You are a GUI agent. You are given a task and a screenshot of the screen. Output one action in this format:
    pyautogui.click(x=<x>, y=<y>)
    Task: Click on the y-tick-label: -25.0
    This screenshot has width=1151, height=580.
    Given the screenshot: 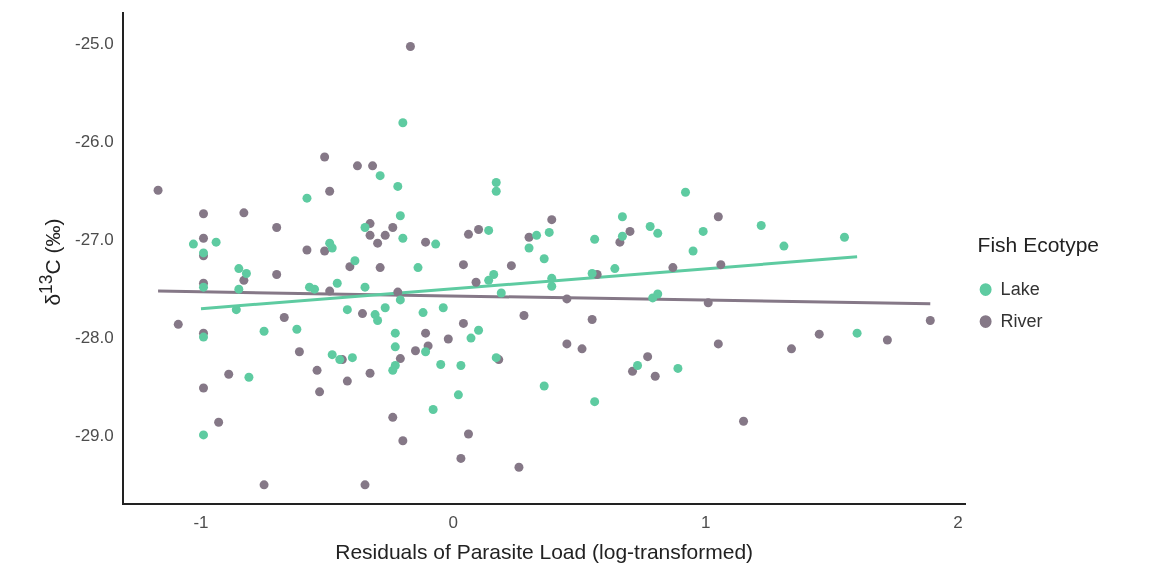 What is the action you would take?
    pyautogui.click(x=94, y=44)
    